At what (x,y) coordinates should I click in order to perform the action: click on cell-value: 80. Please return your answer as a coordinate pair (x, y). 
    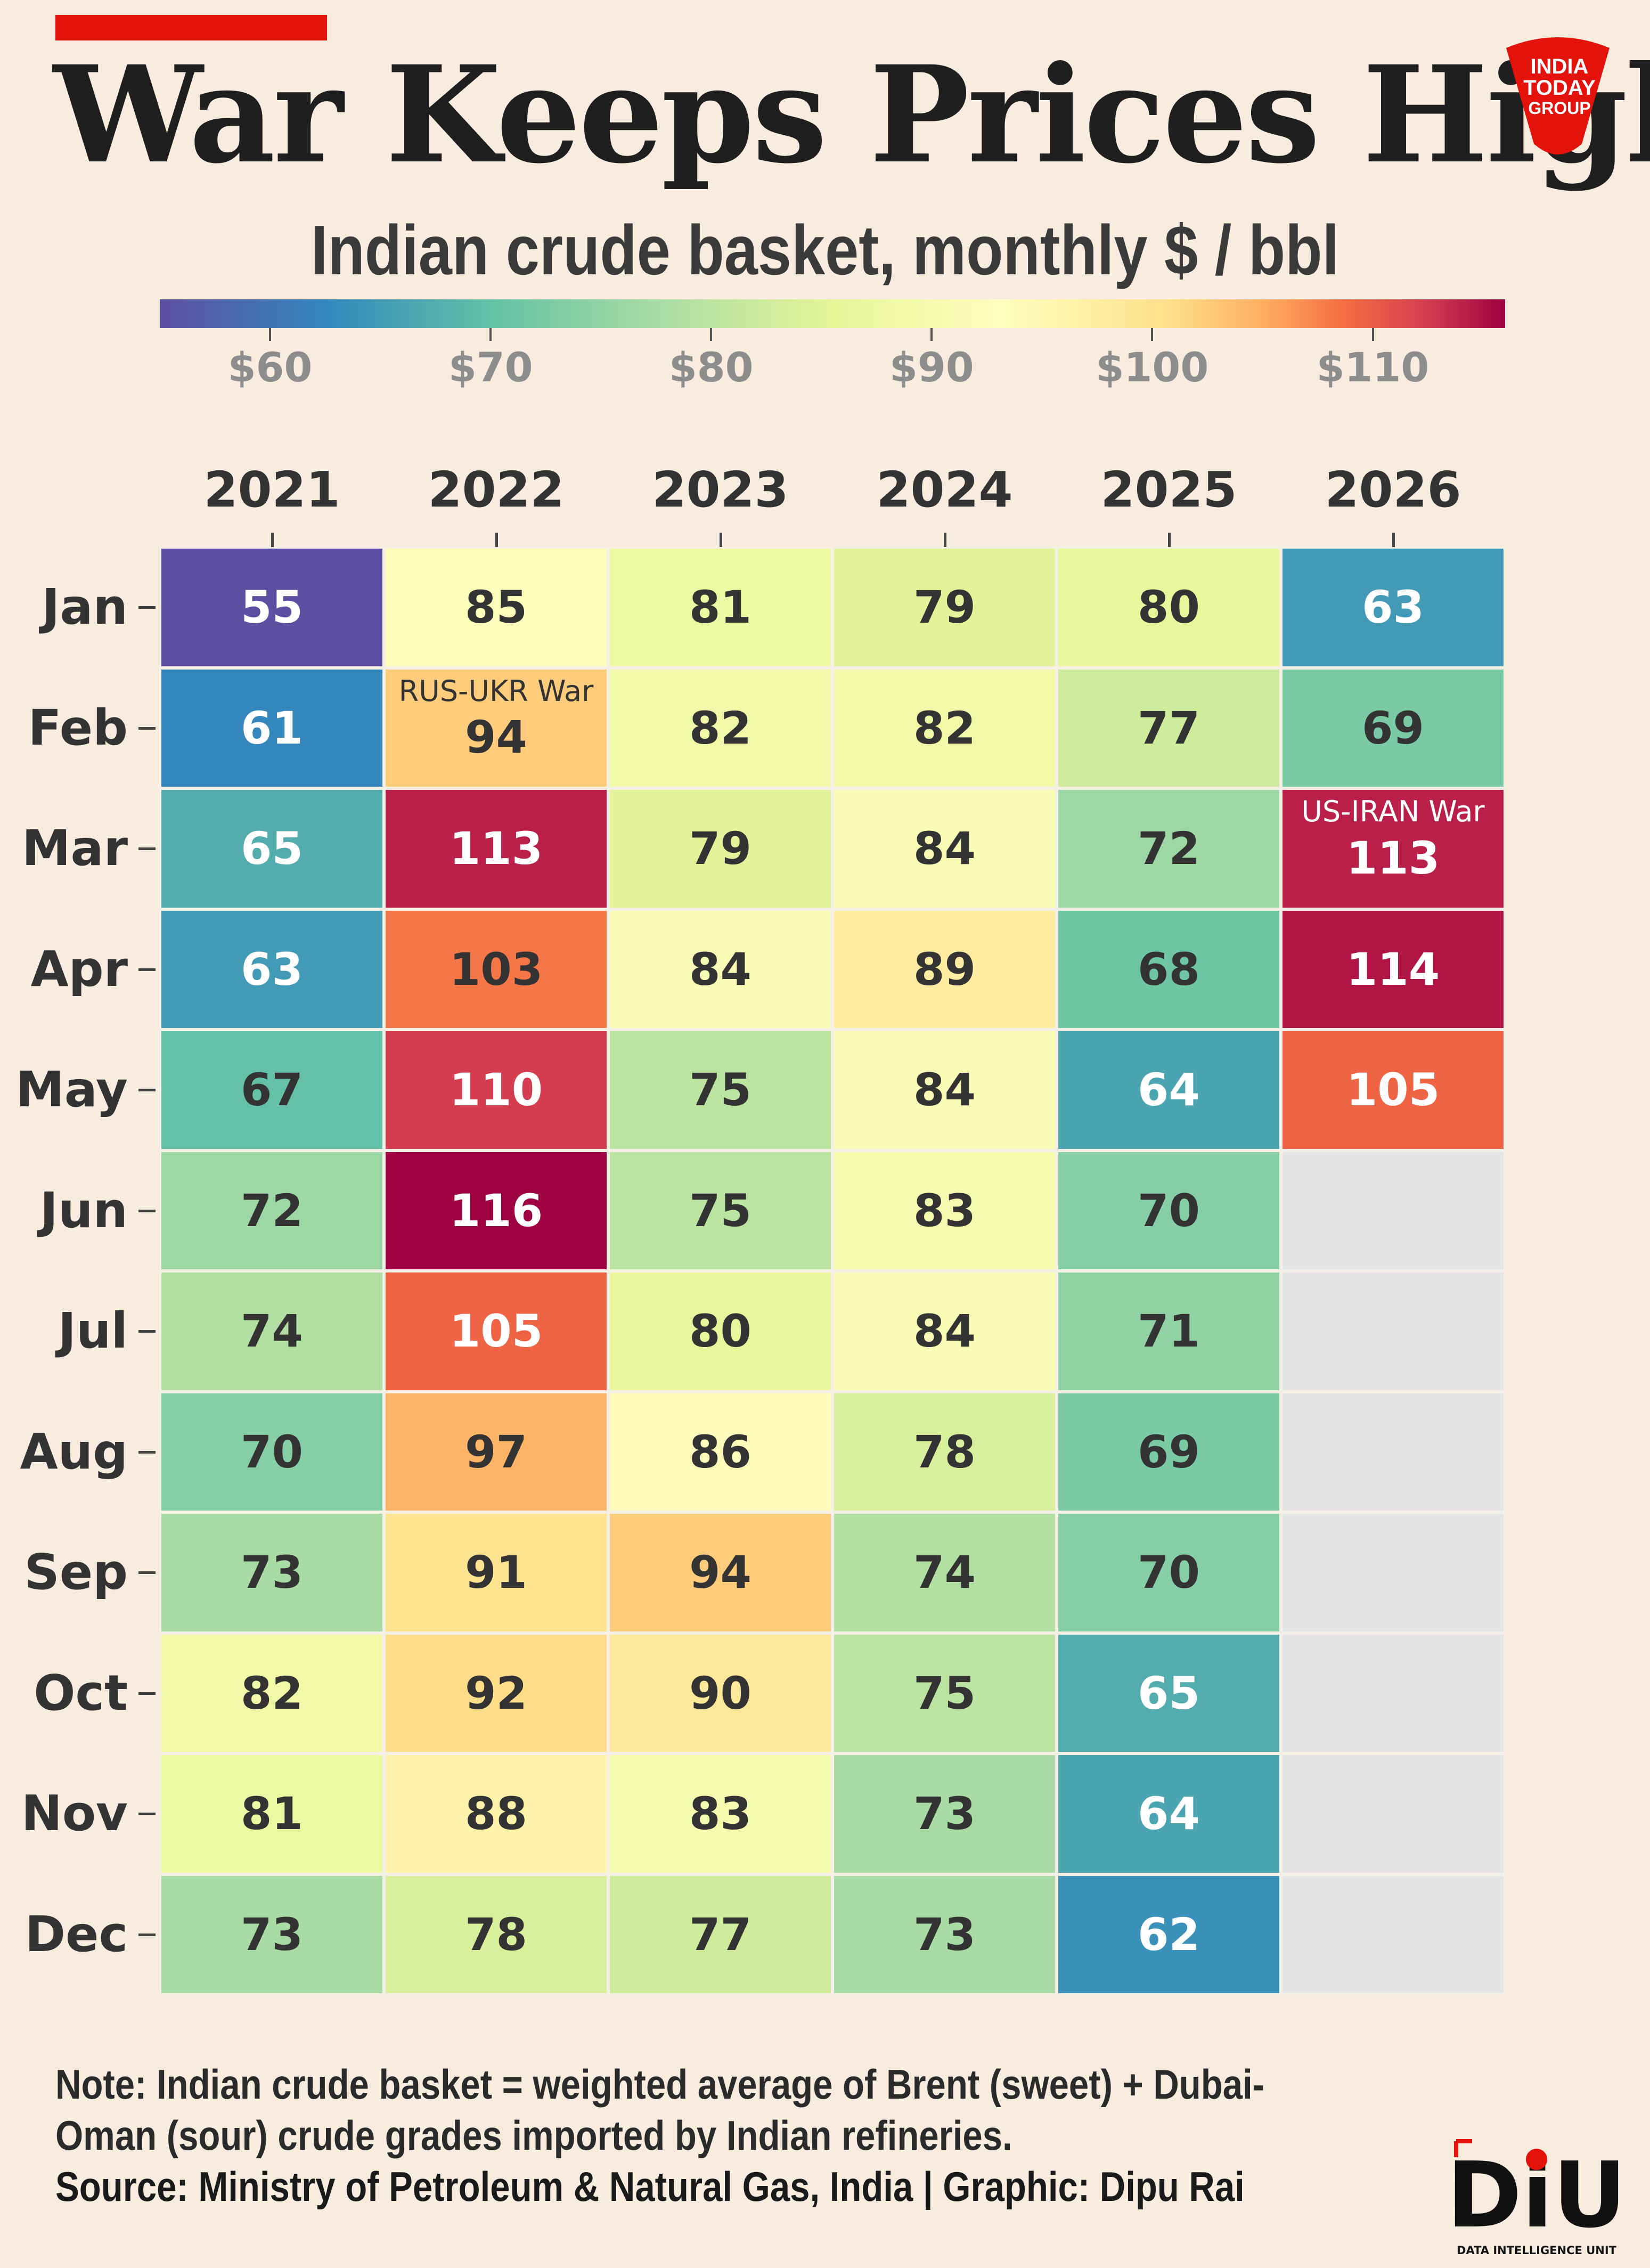
    Looking at the image, I should click on (720, 1332).